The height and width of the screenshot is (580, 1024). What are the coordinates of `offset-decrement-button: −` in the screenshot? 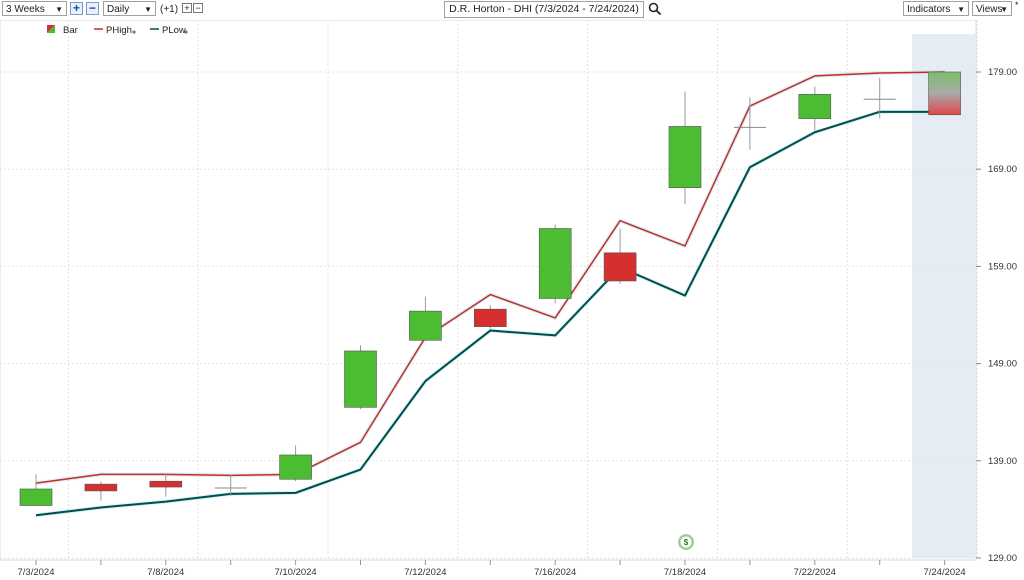 It's located at (198, 8).